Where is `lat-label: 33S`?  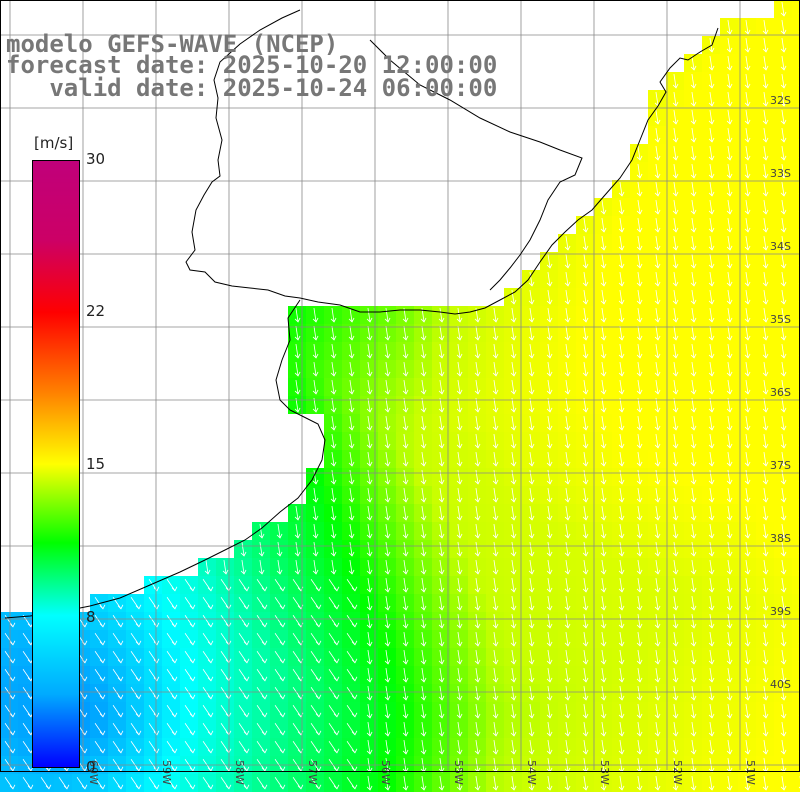
lat-label: 33S is located at coordinates (780, 173).